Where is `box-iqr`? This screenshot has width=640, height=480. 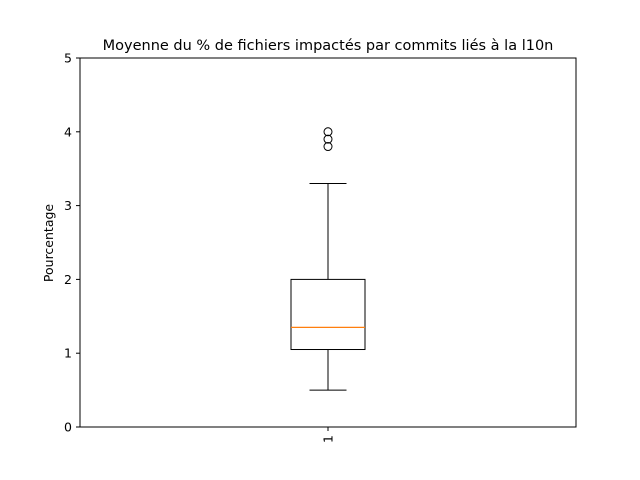
box-iqr is located at coordinates (328, 314).